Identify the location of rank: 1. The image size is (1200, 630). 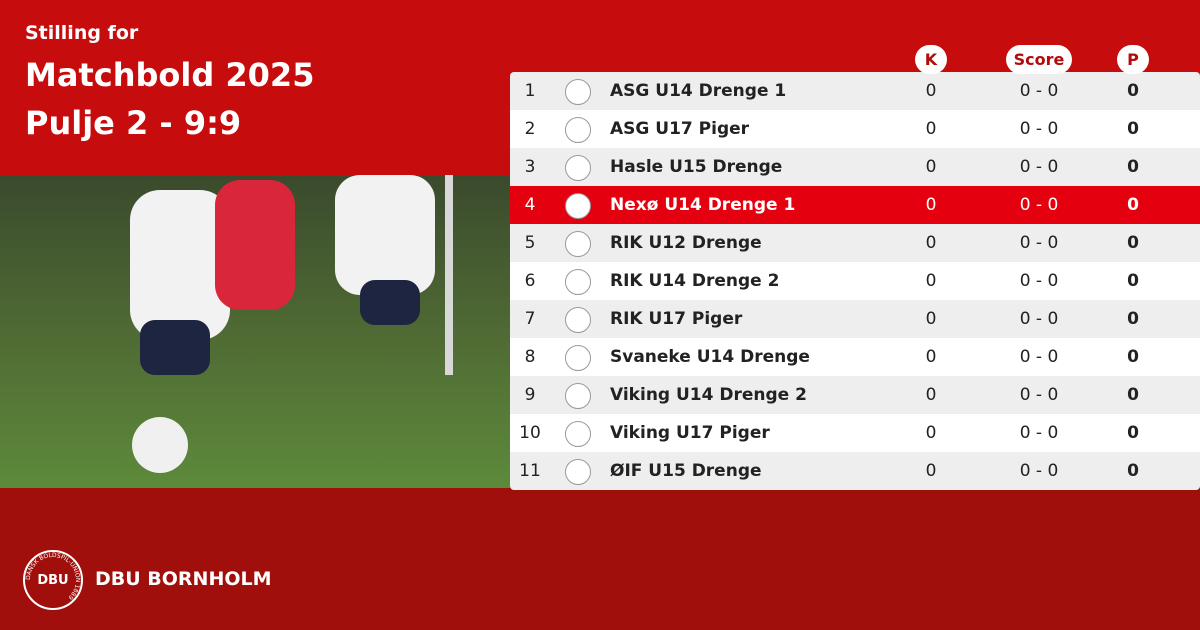
(530, 91).